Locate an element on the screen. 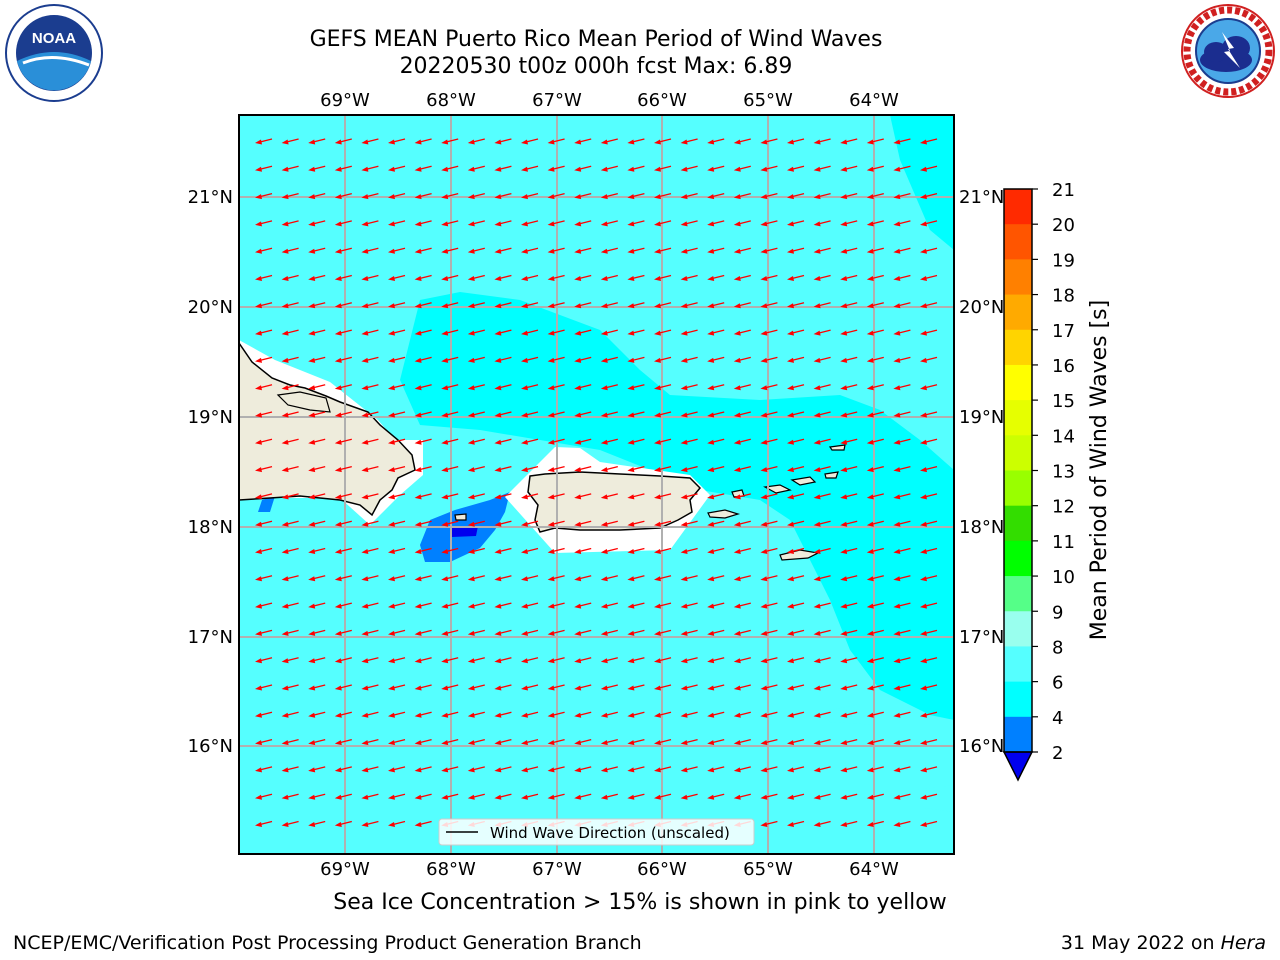  lon-label-bottom-68w: 68°W is located at coordinates (451, 869).